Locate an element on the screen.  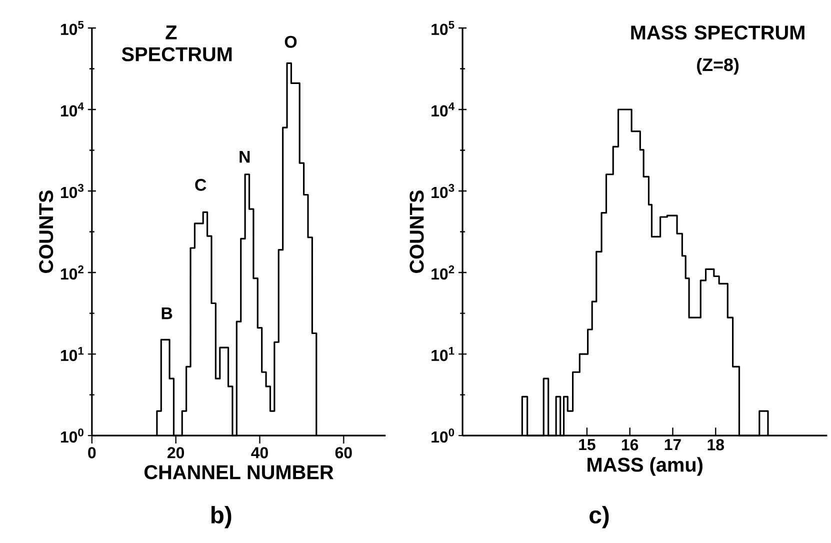
text: c) is located at coordinates (599, 517).